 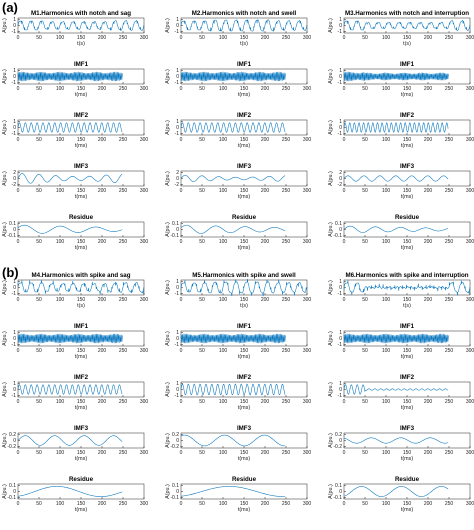 I want to click on subplot-title: IMF2, so click(x=407, y=115).